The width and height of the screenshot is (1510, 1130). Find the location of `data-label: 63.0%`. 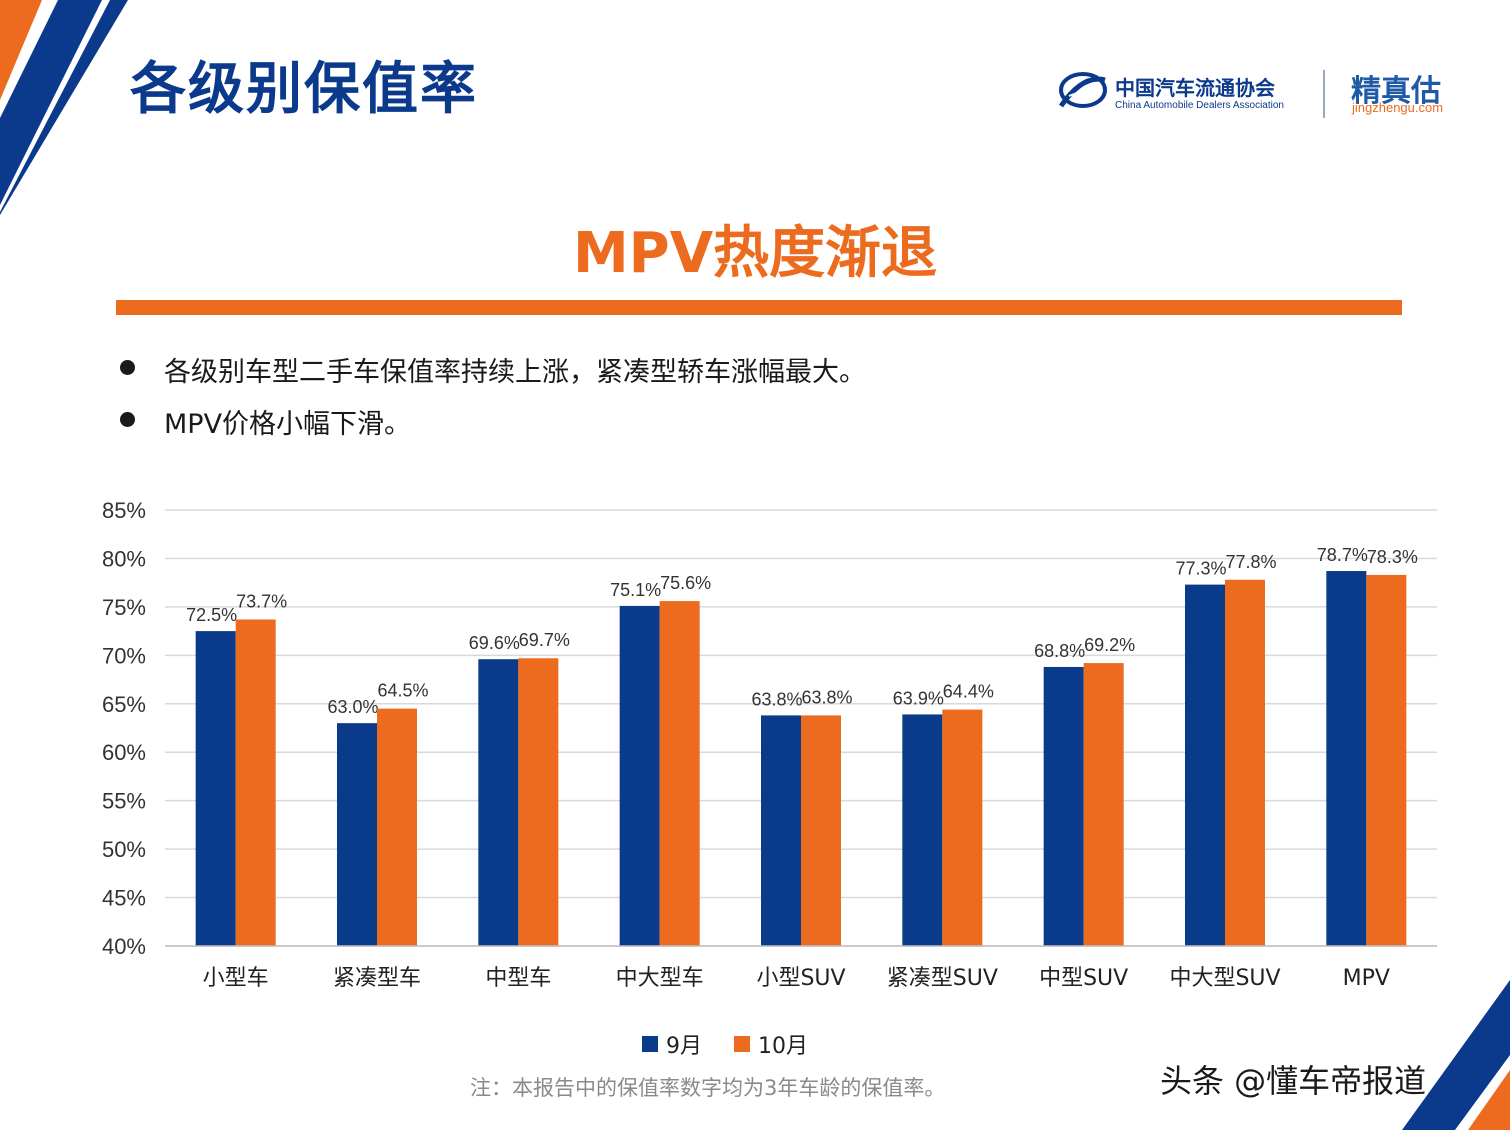

data-label: 63.0% is located at coordinates (352, 707).